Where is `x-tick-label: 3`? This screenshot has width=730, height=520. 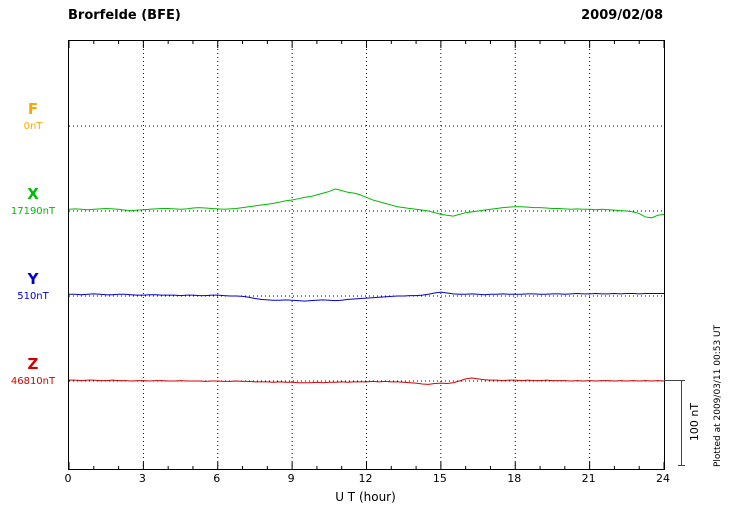
x-tick-label: 3 is located at coordinates (142, 478).